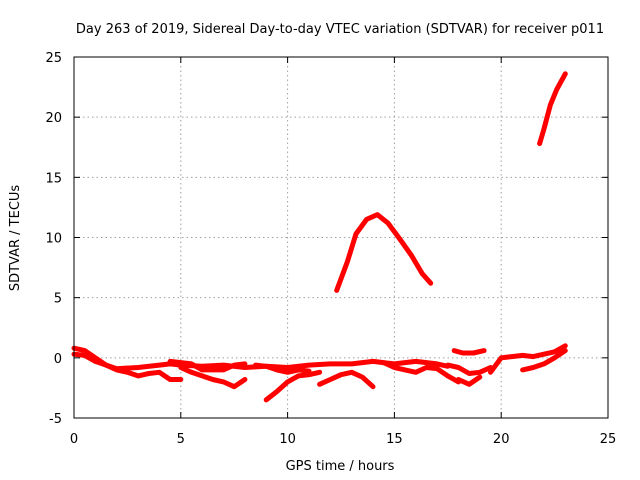 The image size is (640, 480). I want to click on x-tick-label: 25, so click(608, 439).